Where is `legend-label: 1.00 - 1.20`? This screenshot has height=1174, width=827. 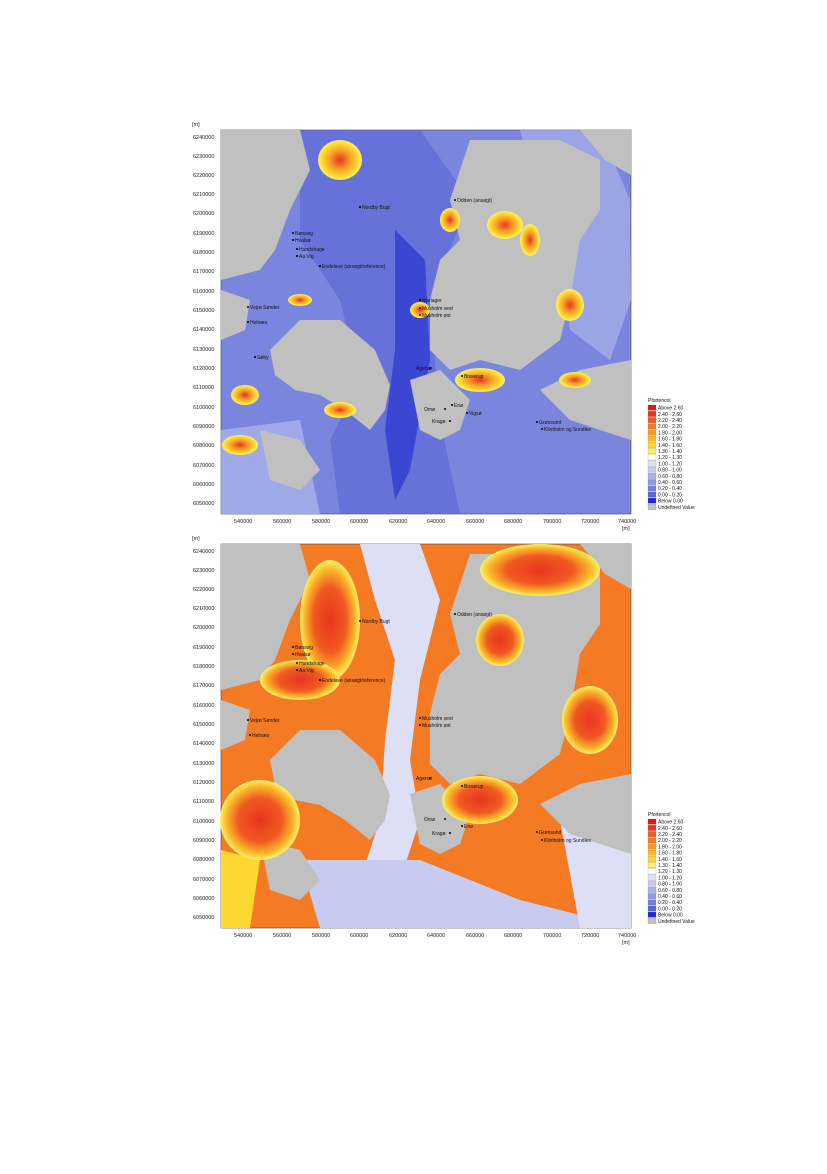
legend-label: 1.00 - 1.20 is located at coordinates (670, 878).